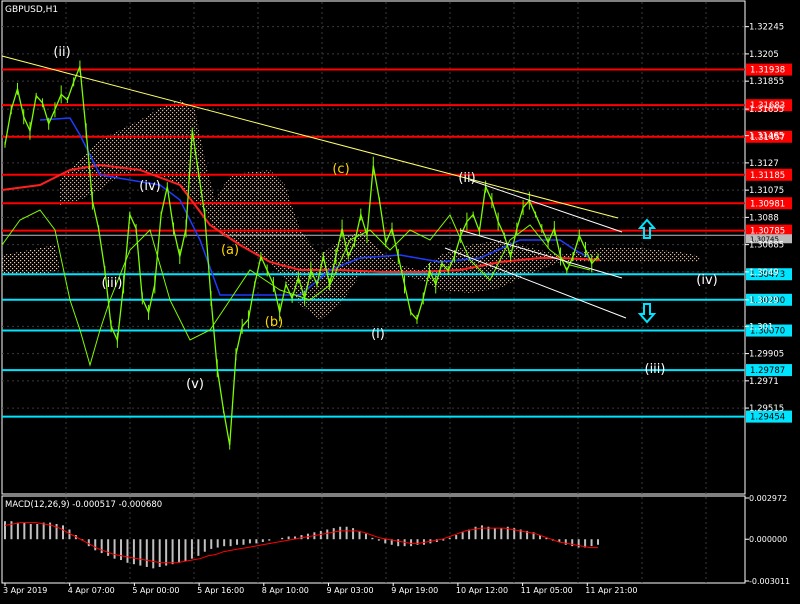 The image size is (800, 604). What do you see at coordinates (195, 384) in the screenshot?
I see `wave-label: (v)` at bounding box center [195, 384].